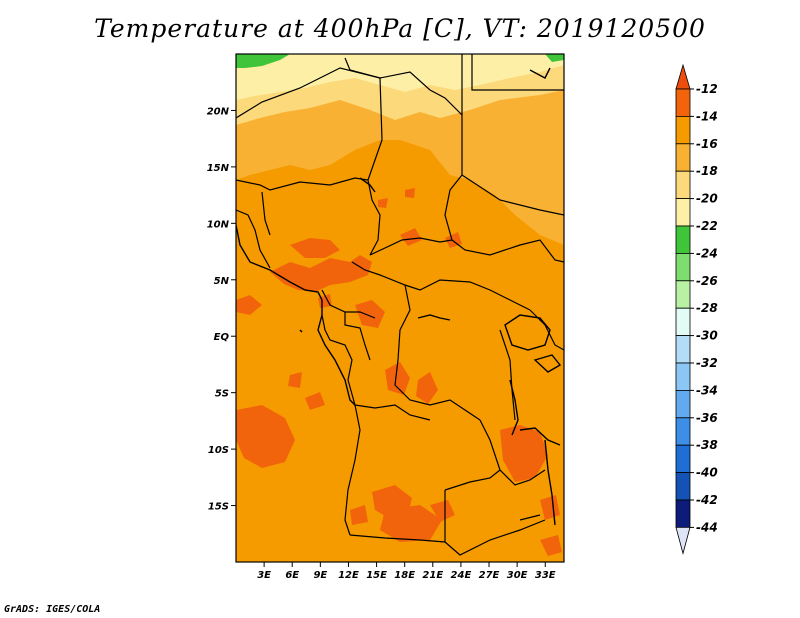 Image resolution: width=800 pixels, height=618 pixels. Describe the element at coordinates (545, 575) in the screenshot. I see `lon-tick-label: 33E` at that location.